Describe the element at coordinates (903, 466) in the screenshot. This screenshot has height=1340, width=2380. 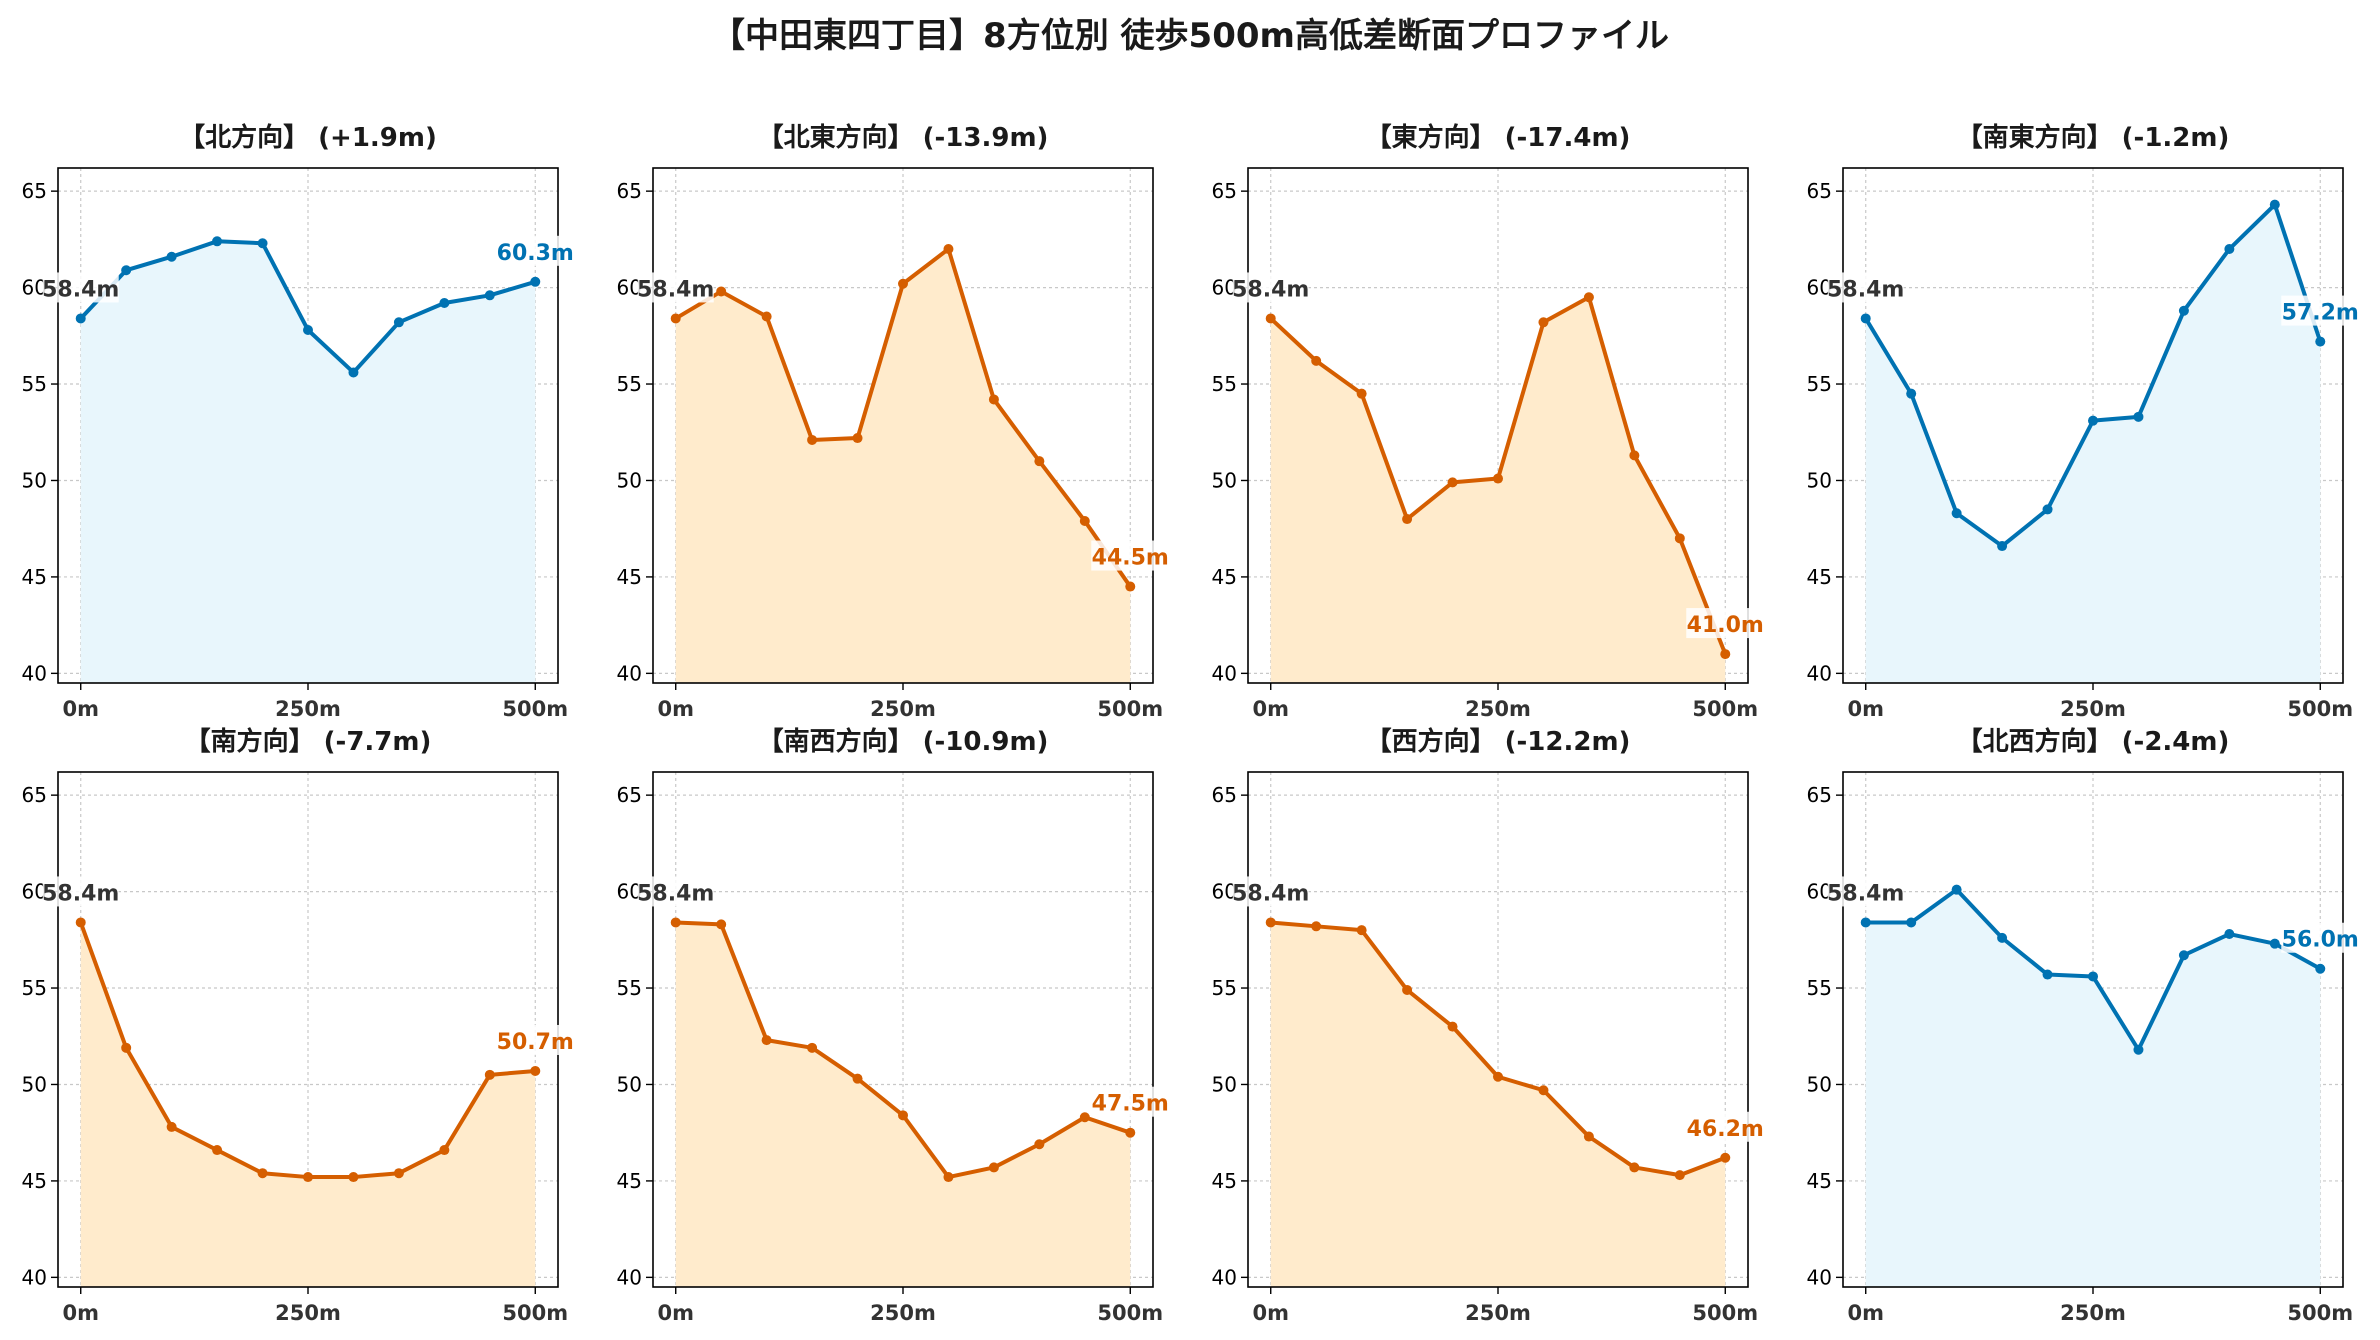
I see `area-fill` at that location.